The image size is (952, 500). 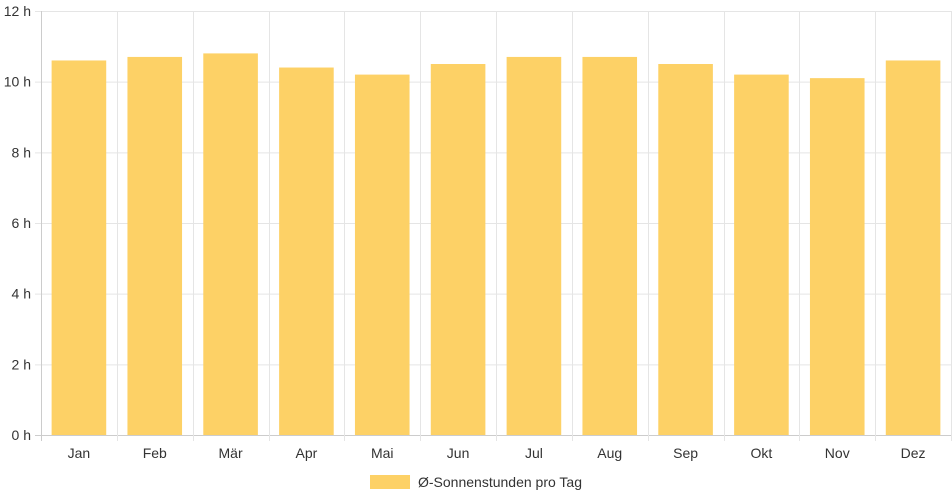 I want to click on x-tick-label: Sep, so click(x=685, y=453).